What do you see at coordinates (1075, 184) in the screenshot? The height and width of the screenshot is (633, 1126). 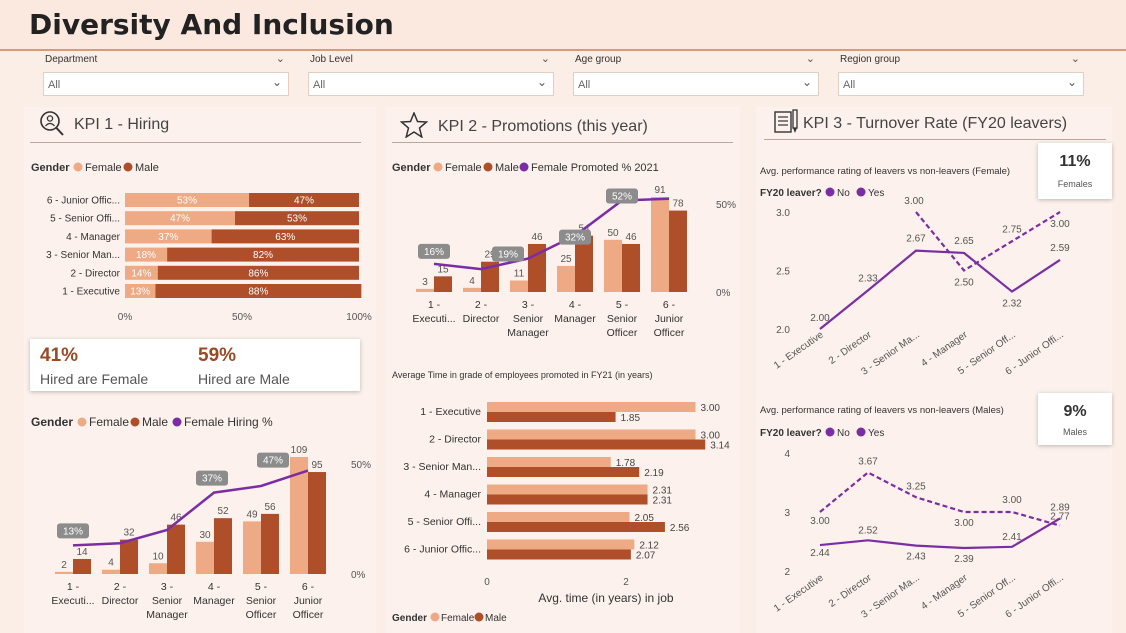 I see `female-turnover-label: Females` at bounding box center [1075, 184].